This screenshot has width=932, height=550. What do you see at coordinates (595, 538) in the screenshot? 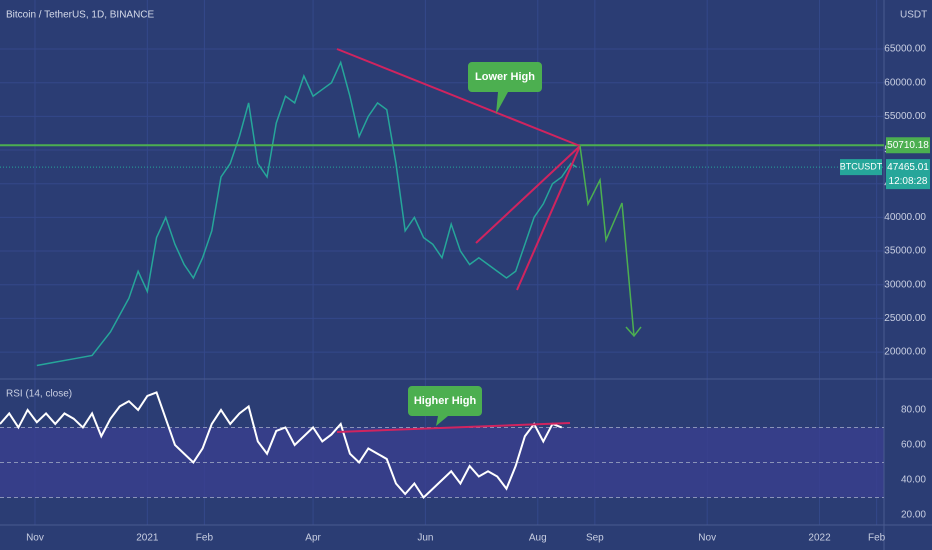
I see `x-tick-label: Sep` at bounding box center [595, 538].